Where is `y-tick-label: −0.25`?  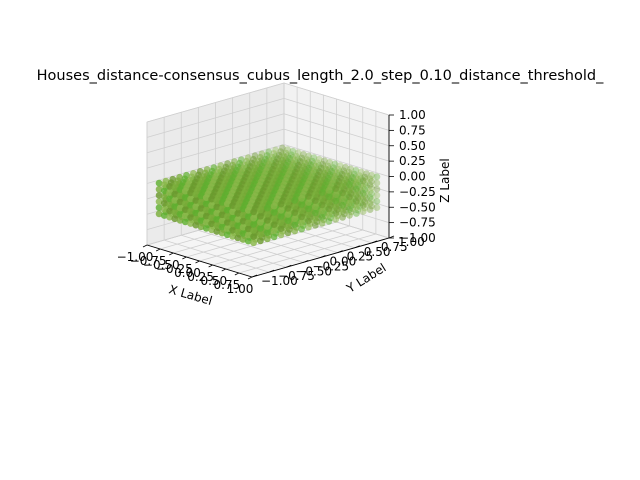 y-tick-label: −0.25 is located at coordinates (330, 266).